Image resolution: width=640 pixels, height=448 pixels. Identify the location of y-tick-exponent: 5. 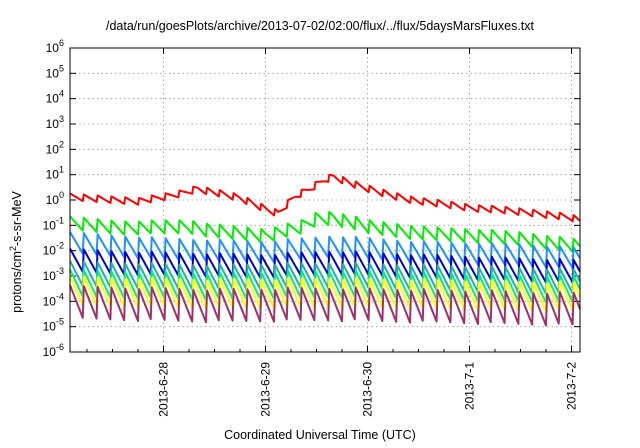
(61, 68).